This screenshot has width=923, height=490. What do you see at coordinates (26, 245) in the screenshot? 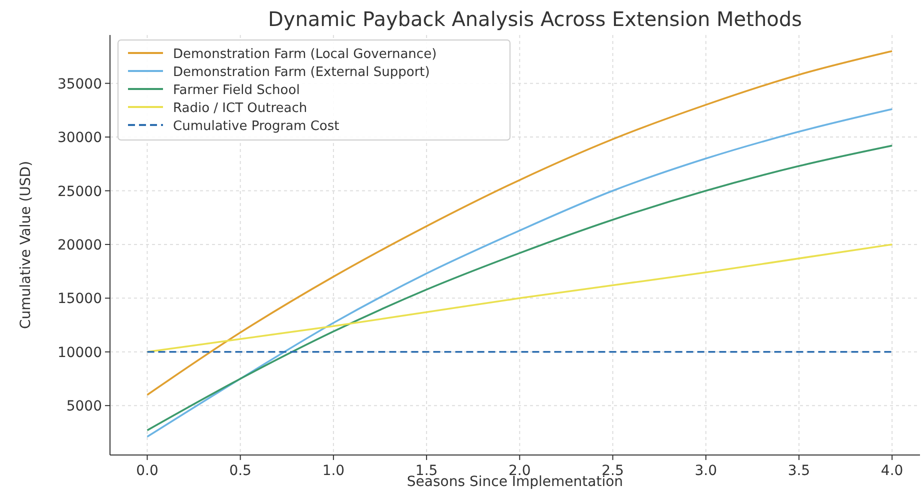
I see `y-axis-title: Cumulative Value (USD)` at bounding box center [26, 245].